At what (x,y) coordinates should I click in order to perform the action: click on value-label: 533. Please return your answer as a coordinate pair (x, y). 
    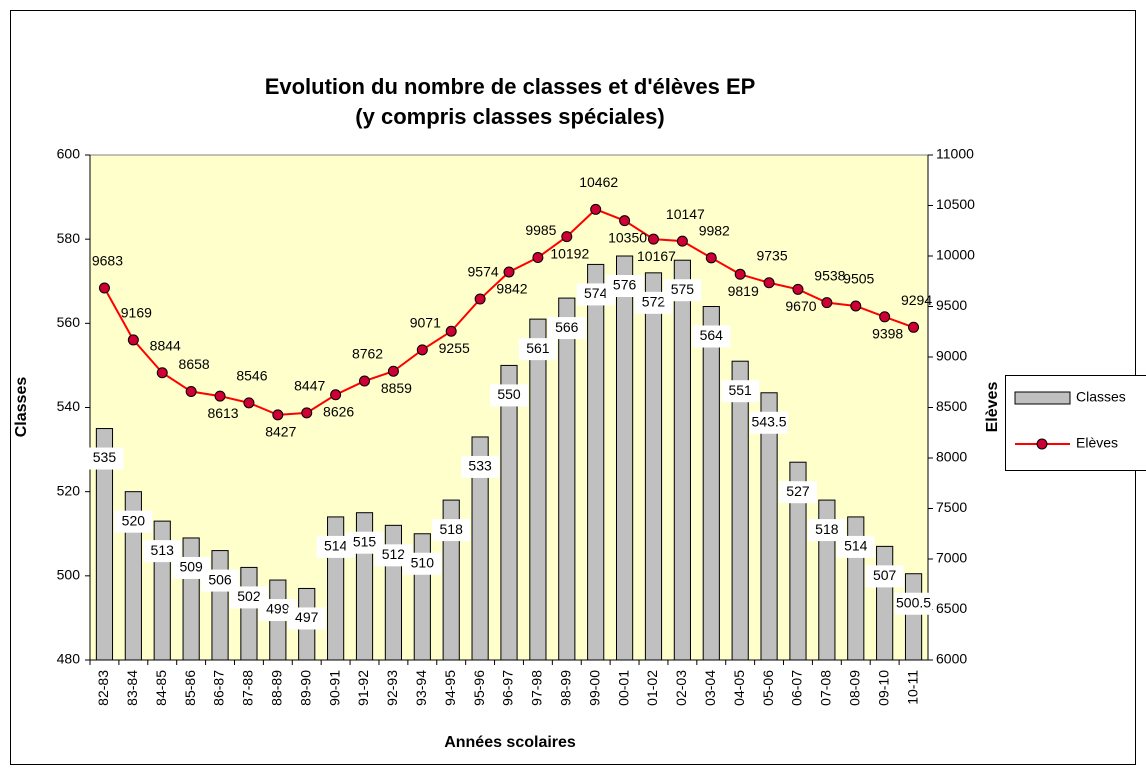
    Looking at the image, I should click on (480, 466).